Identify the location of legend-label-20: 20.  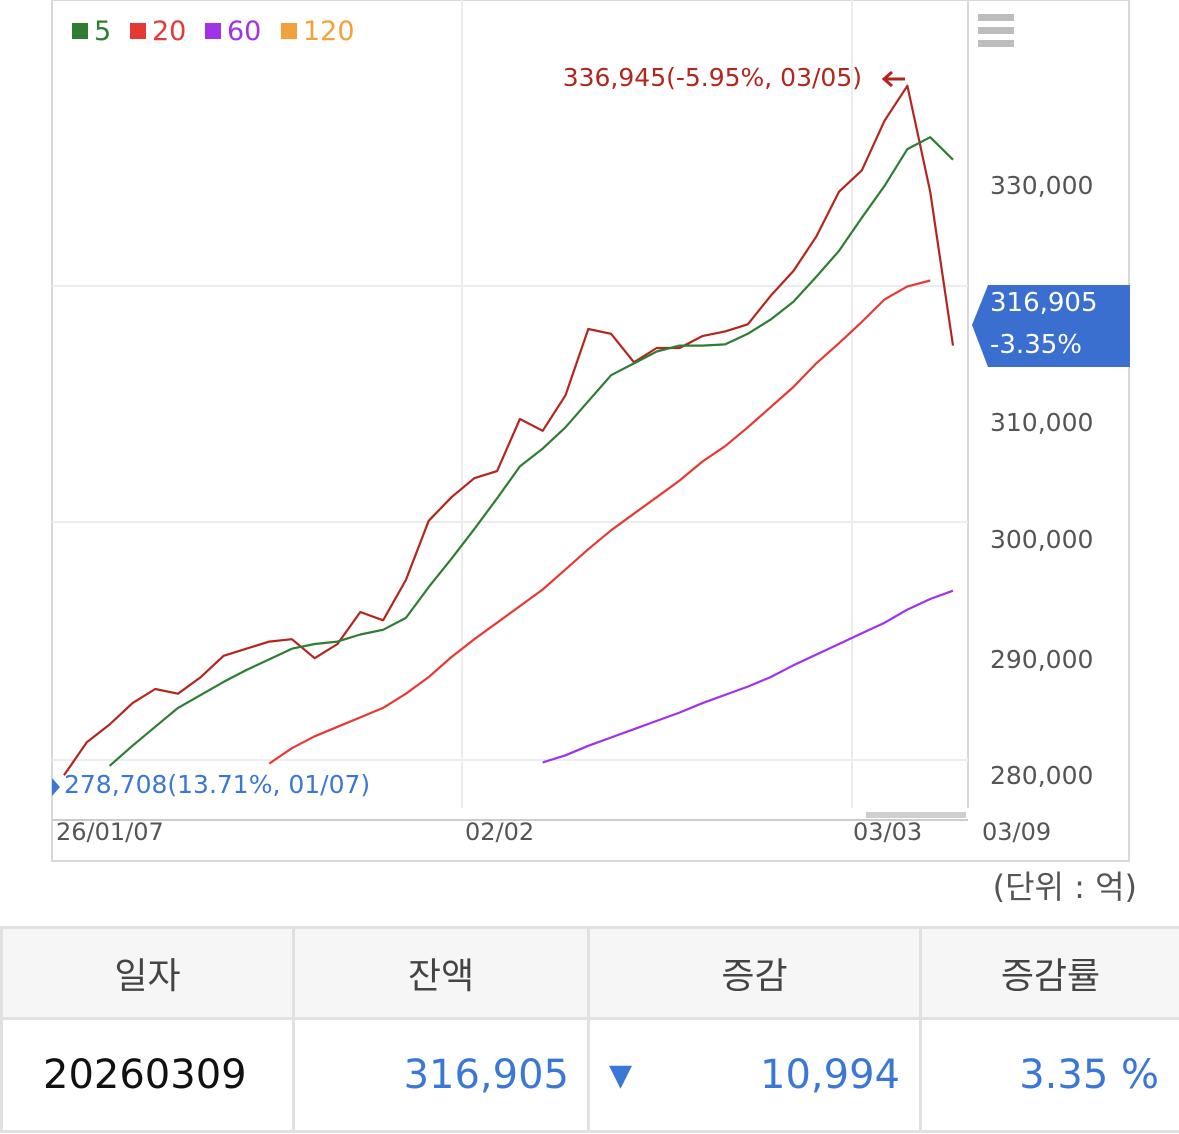
(169, 31).